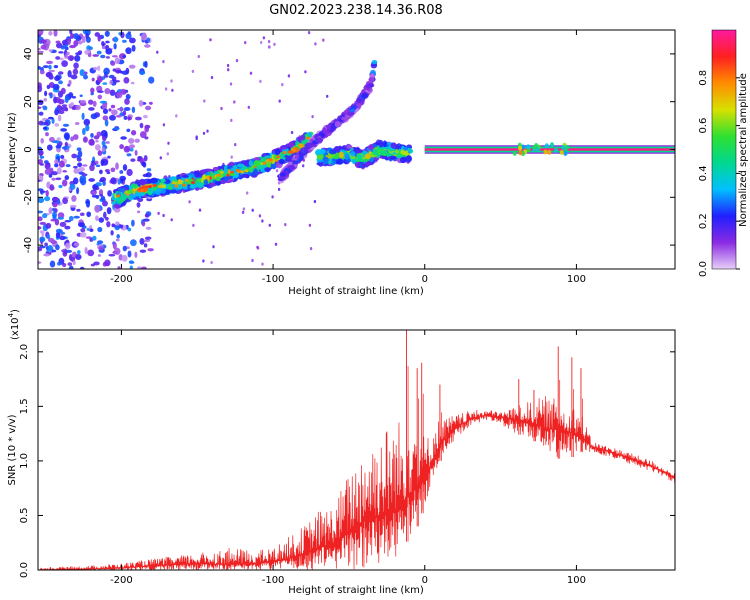 This screenshot has height=600, width=750. I want to click on figure-title: GN02.2023.238.14.36.R08, so click(356, 10).